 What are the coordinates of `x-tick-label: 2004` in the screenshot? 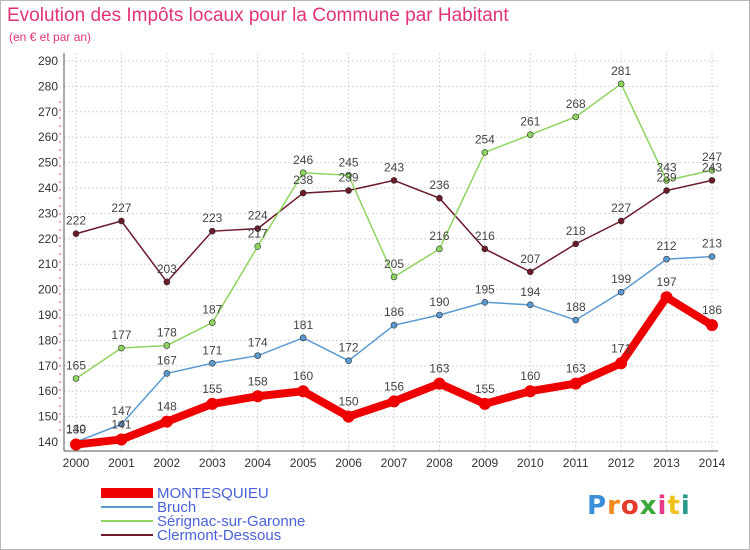 It's located at (257, 463).